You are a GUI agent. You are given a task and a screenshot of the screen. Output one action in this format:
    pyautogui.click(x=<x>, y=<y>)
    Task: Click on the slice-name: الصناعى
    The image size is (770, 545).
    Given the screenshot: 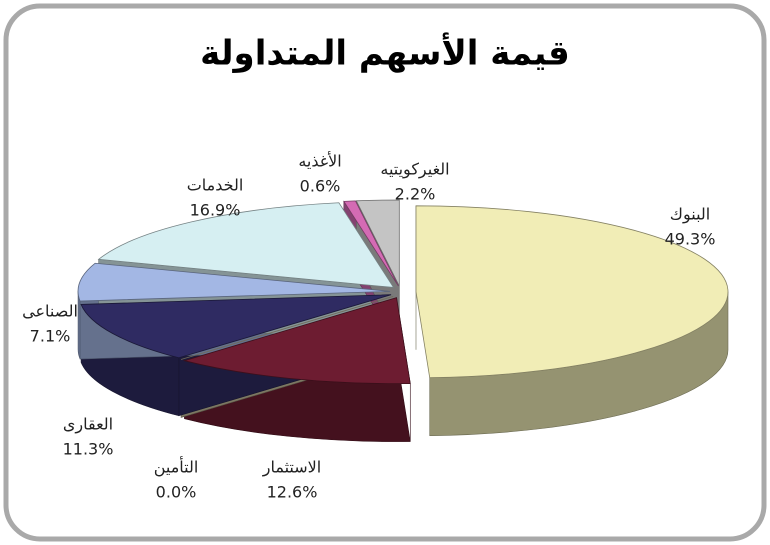 What is the action you would take?
    pyautogui.click(x=50, y=311)
    